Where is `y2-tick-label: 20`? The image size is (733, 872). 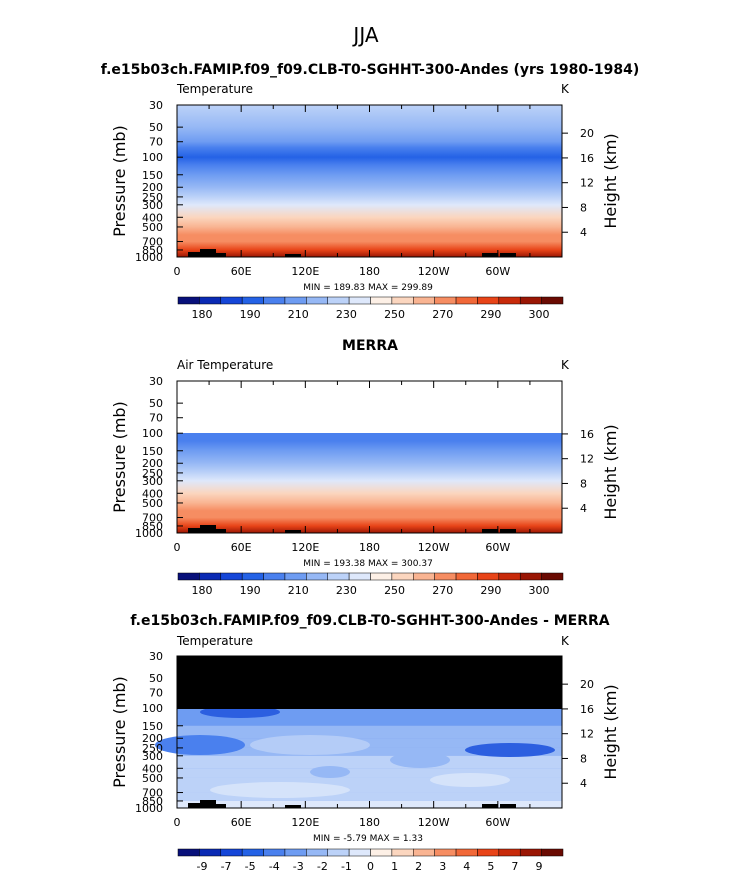
y2-tick-label: 20 is located at coordinates (587, 684).